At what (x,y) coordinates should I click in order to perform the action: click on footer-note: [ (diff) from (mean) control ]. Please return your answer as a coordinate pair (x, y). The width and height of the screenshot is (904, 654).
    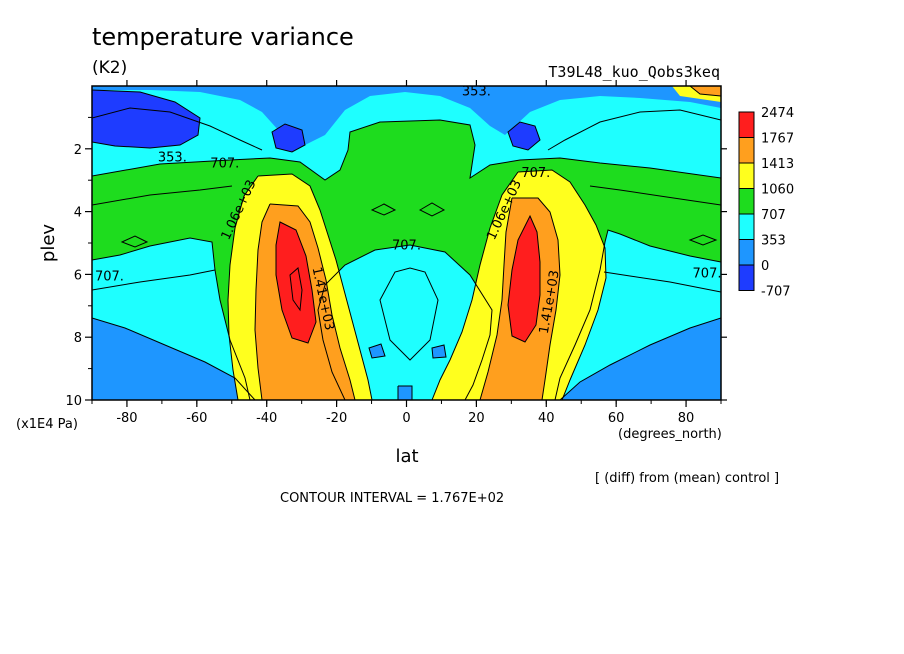
    Looking at the image, I should click on (687, 478).